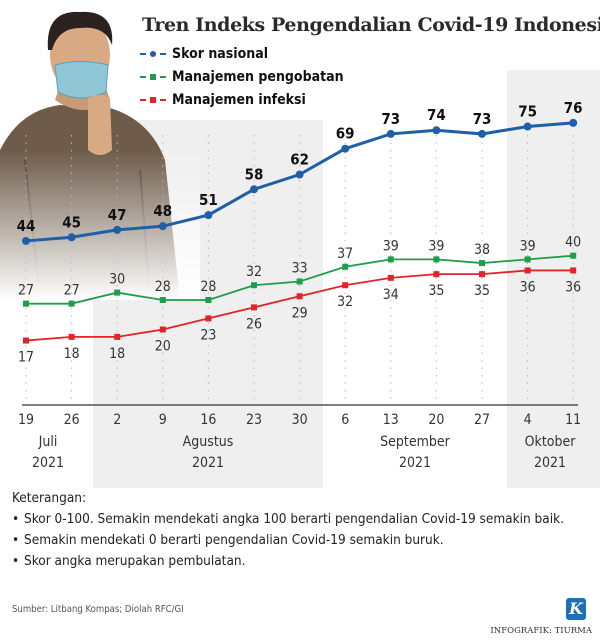 The image size is (600, 642). Describe the element at coordinates (527, 112) in the screenshot. I see `data-label: 75` at that location.